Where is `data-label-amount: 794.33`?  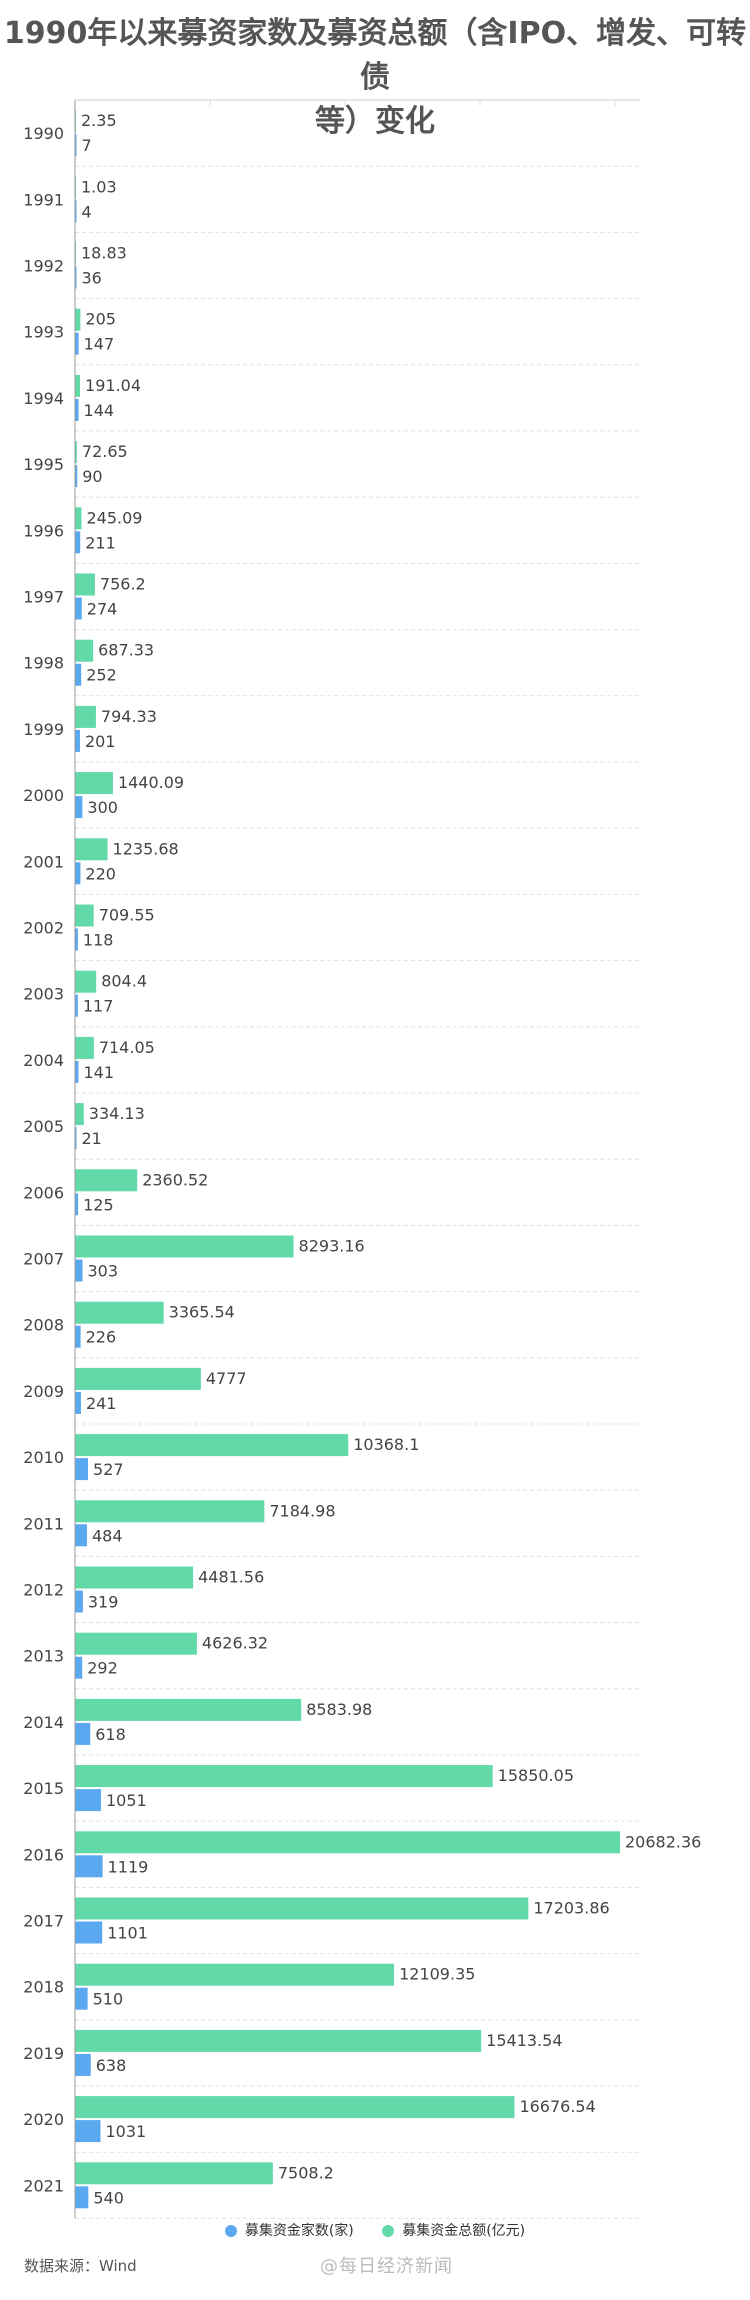
data-label-amount: 794.33 is located at coordinates (129, 716).